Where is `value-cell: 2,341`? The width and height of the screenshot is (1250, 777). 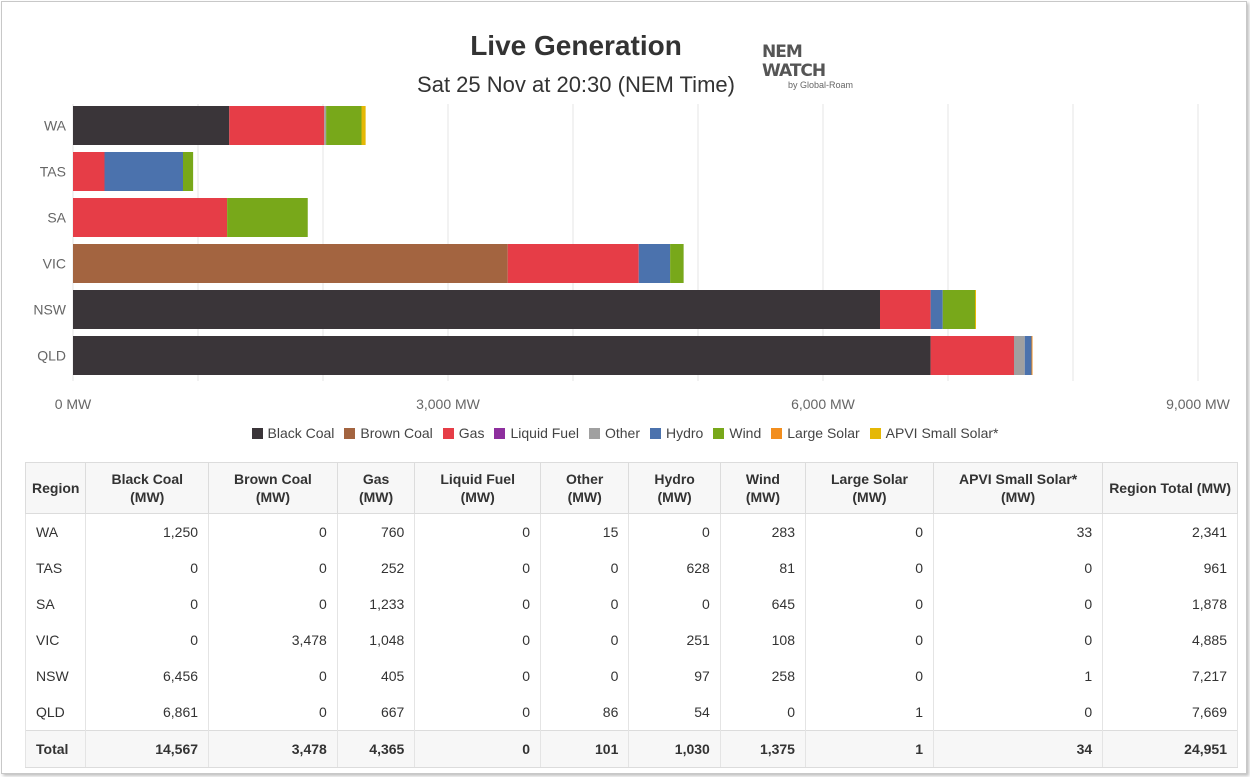 value-cell: 2,341 is located at coordinates (1170, 531).